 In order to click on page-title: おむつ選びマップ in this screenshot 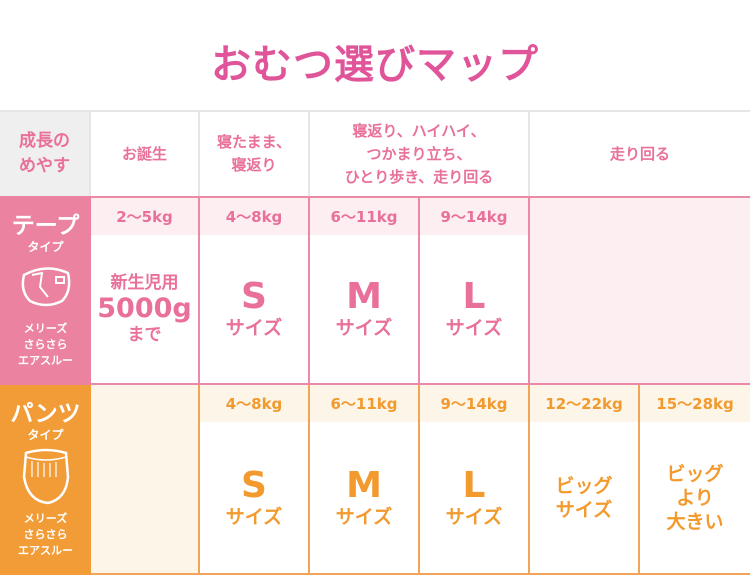, I will do `click(375, 65)`.